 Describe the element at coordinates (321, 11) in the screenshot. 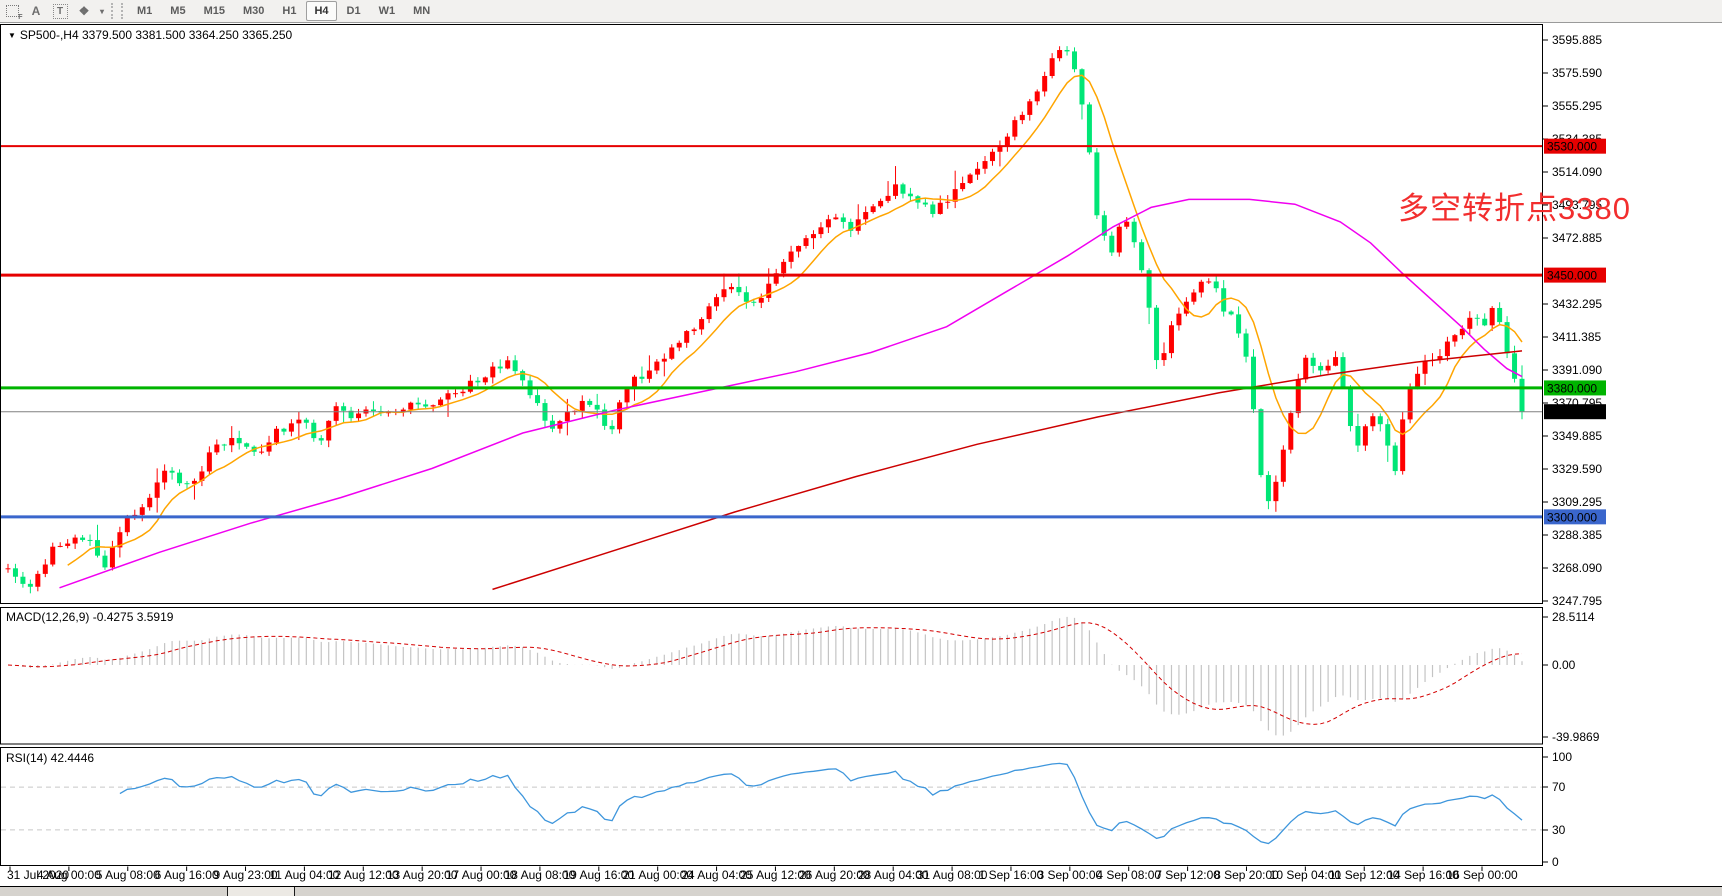

I see `timeframe-button-h4: H4` at that location.